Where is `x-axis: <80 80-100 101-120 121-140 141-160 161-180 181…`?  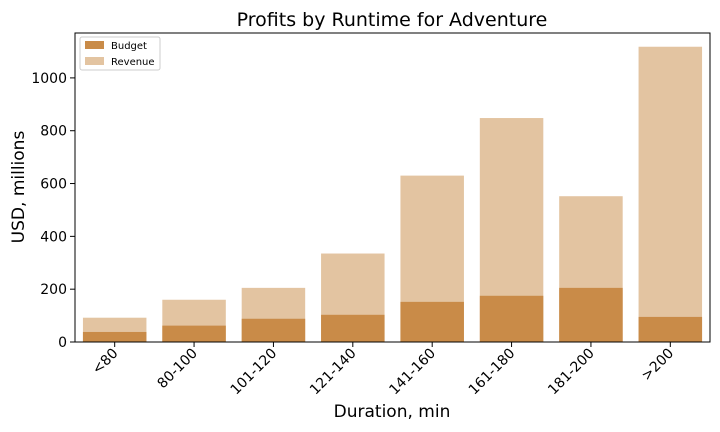 x-axis: <80 80-100 101-120 121-140 141-160 161-180 181… is located at coordinates (383, 370).